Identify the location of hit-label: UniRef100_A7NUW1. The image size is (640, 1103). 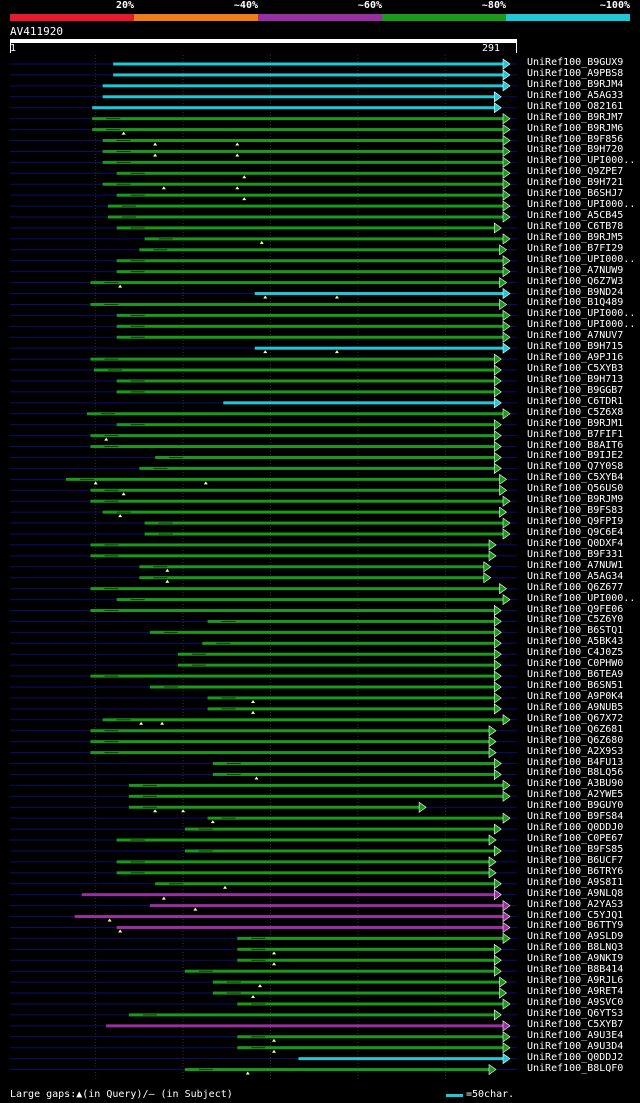
(575, 565).